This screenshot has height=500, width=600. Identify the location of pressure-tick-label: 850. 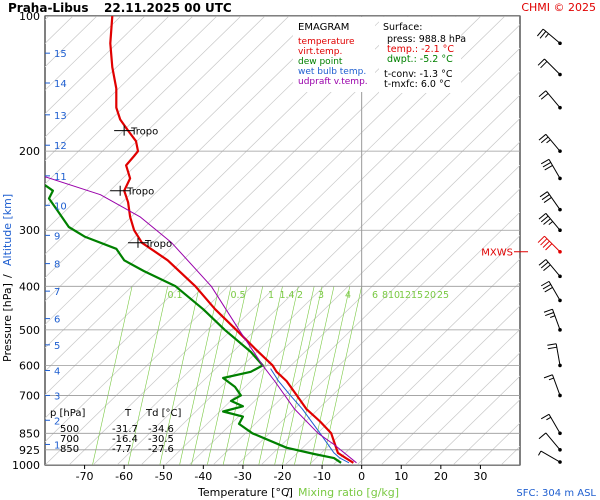
(29, 433).